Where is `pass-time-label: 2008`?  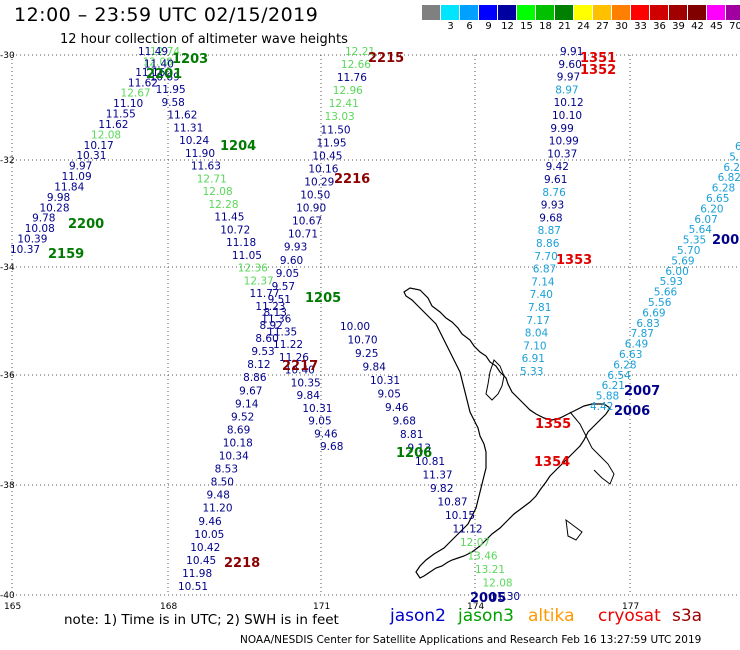
pass-time-label: 2008 is located at coordinates (726, 240).